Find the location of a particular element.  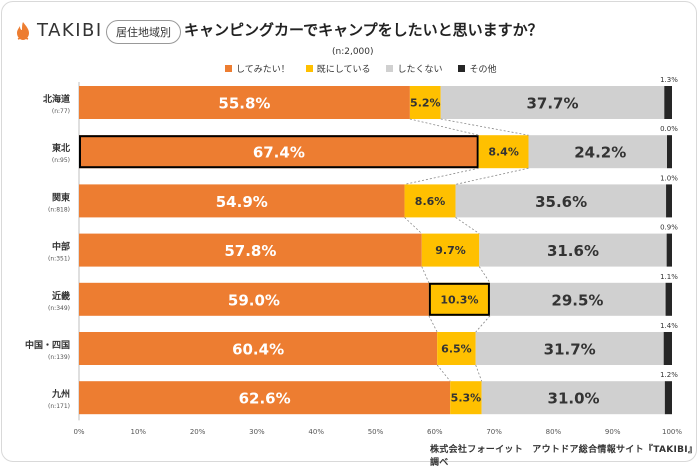

data-label: 8.4% is located at coordinates (503, 152).